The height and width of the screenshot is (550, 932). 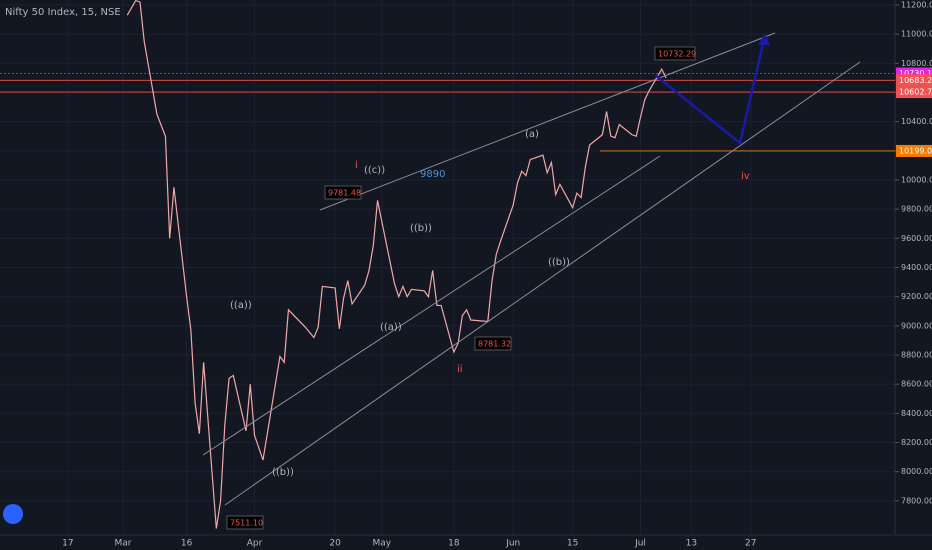 What do you see at coordinates (916, 4) in the screenshot?
I see `y-tick-label: 11200.00` at bounding box center [916, 4].